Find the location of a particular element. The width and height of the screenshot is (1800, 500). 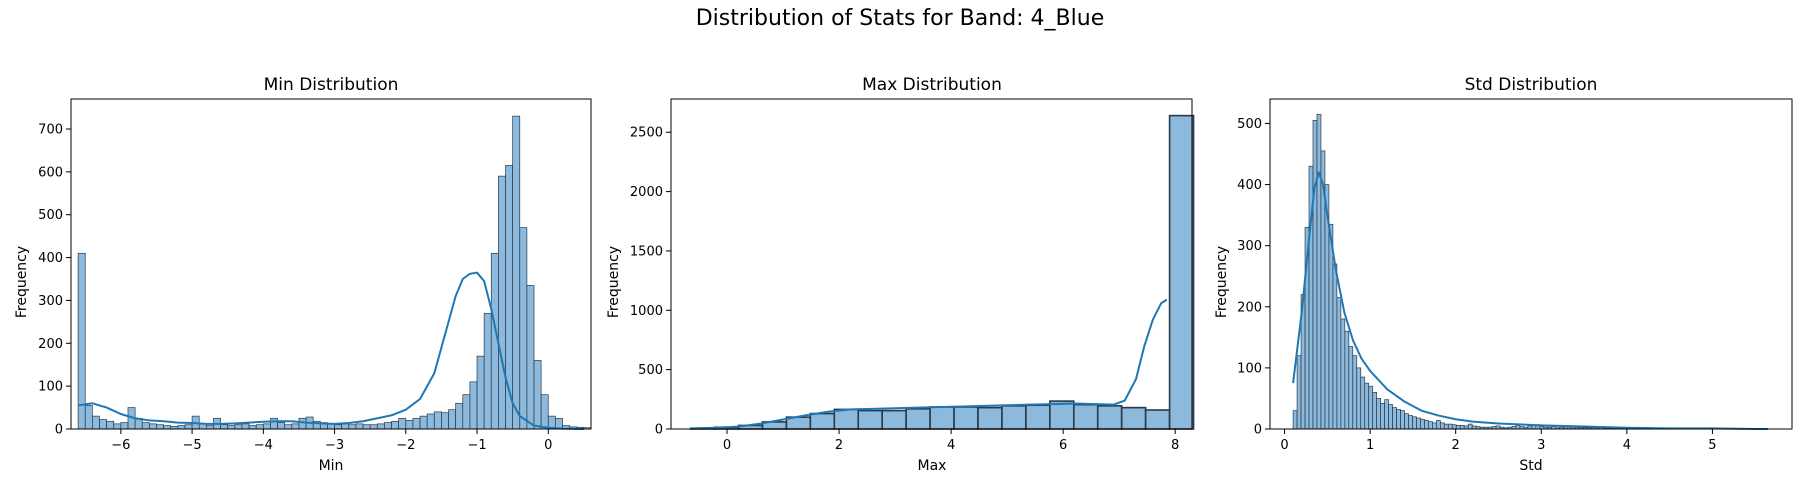

x-tick-label: −5 is located at coordinates (192, 445).